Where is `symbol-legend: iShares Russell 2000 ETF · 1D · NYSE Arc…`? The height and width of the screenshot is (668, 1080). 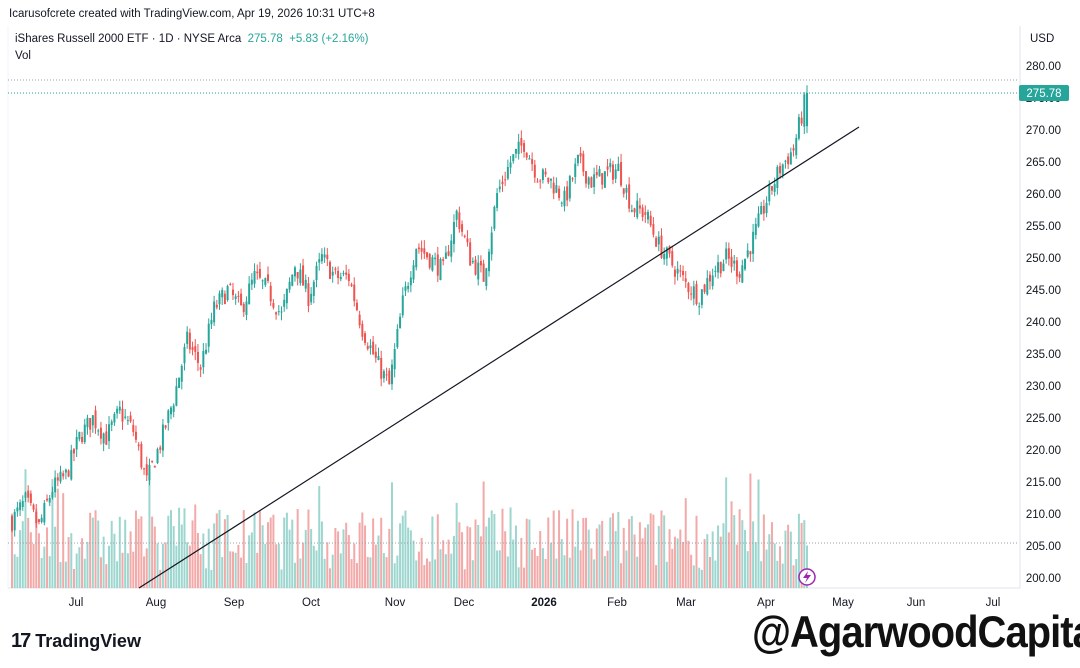 symbol-legend: iShares Russell 2000 ETF · 1D · NYSE Arc… is located at coordinates (192, 39).